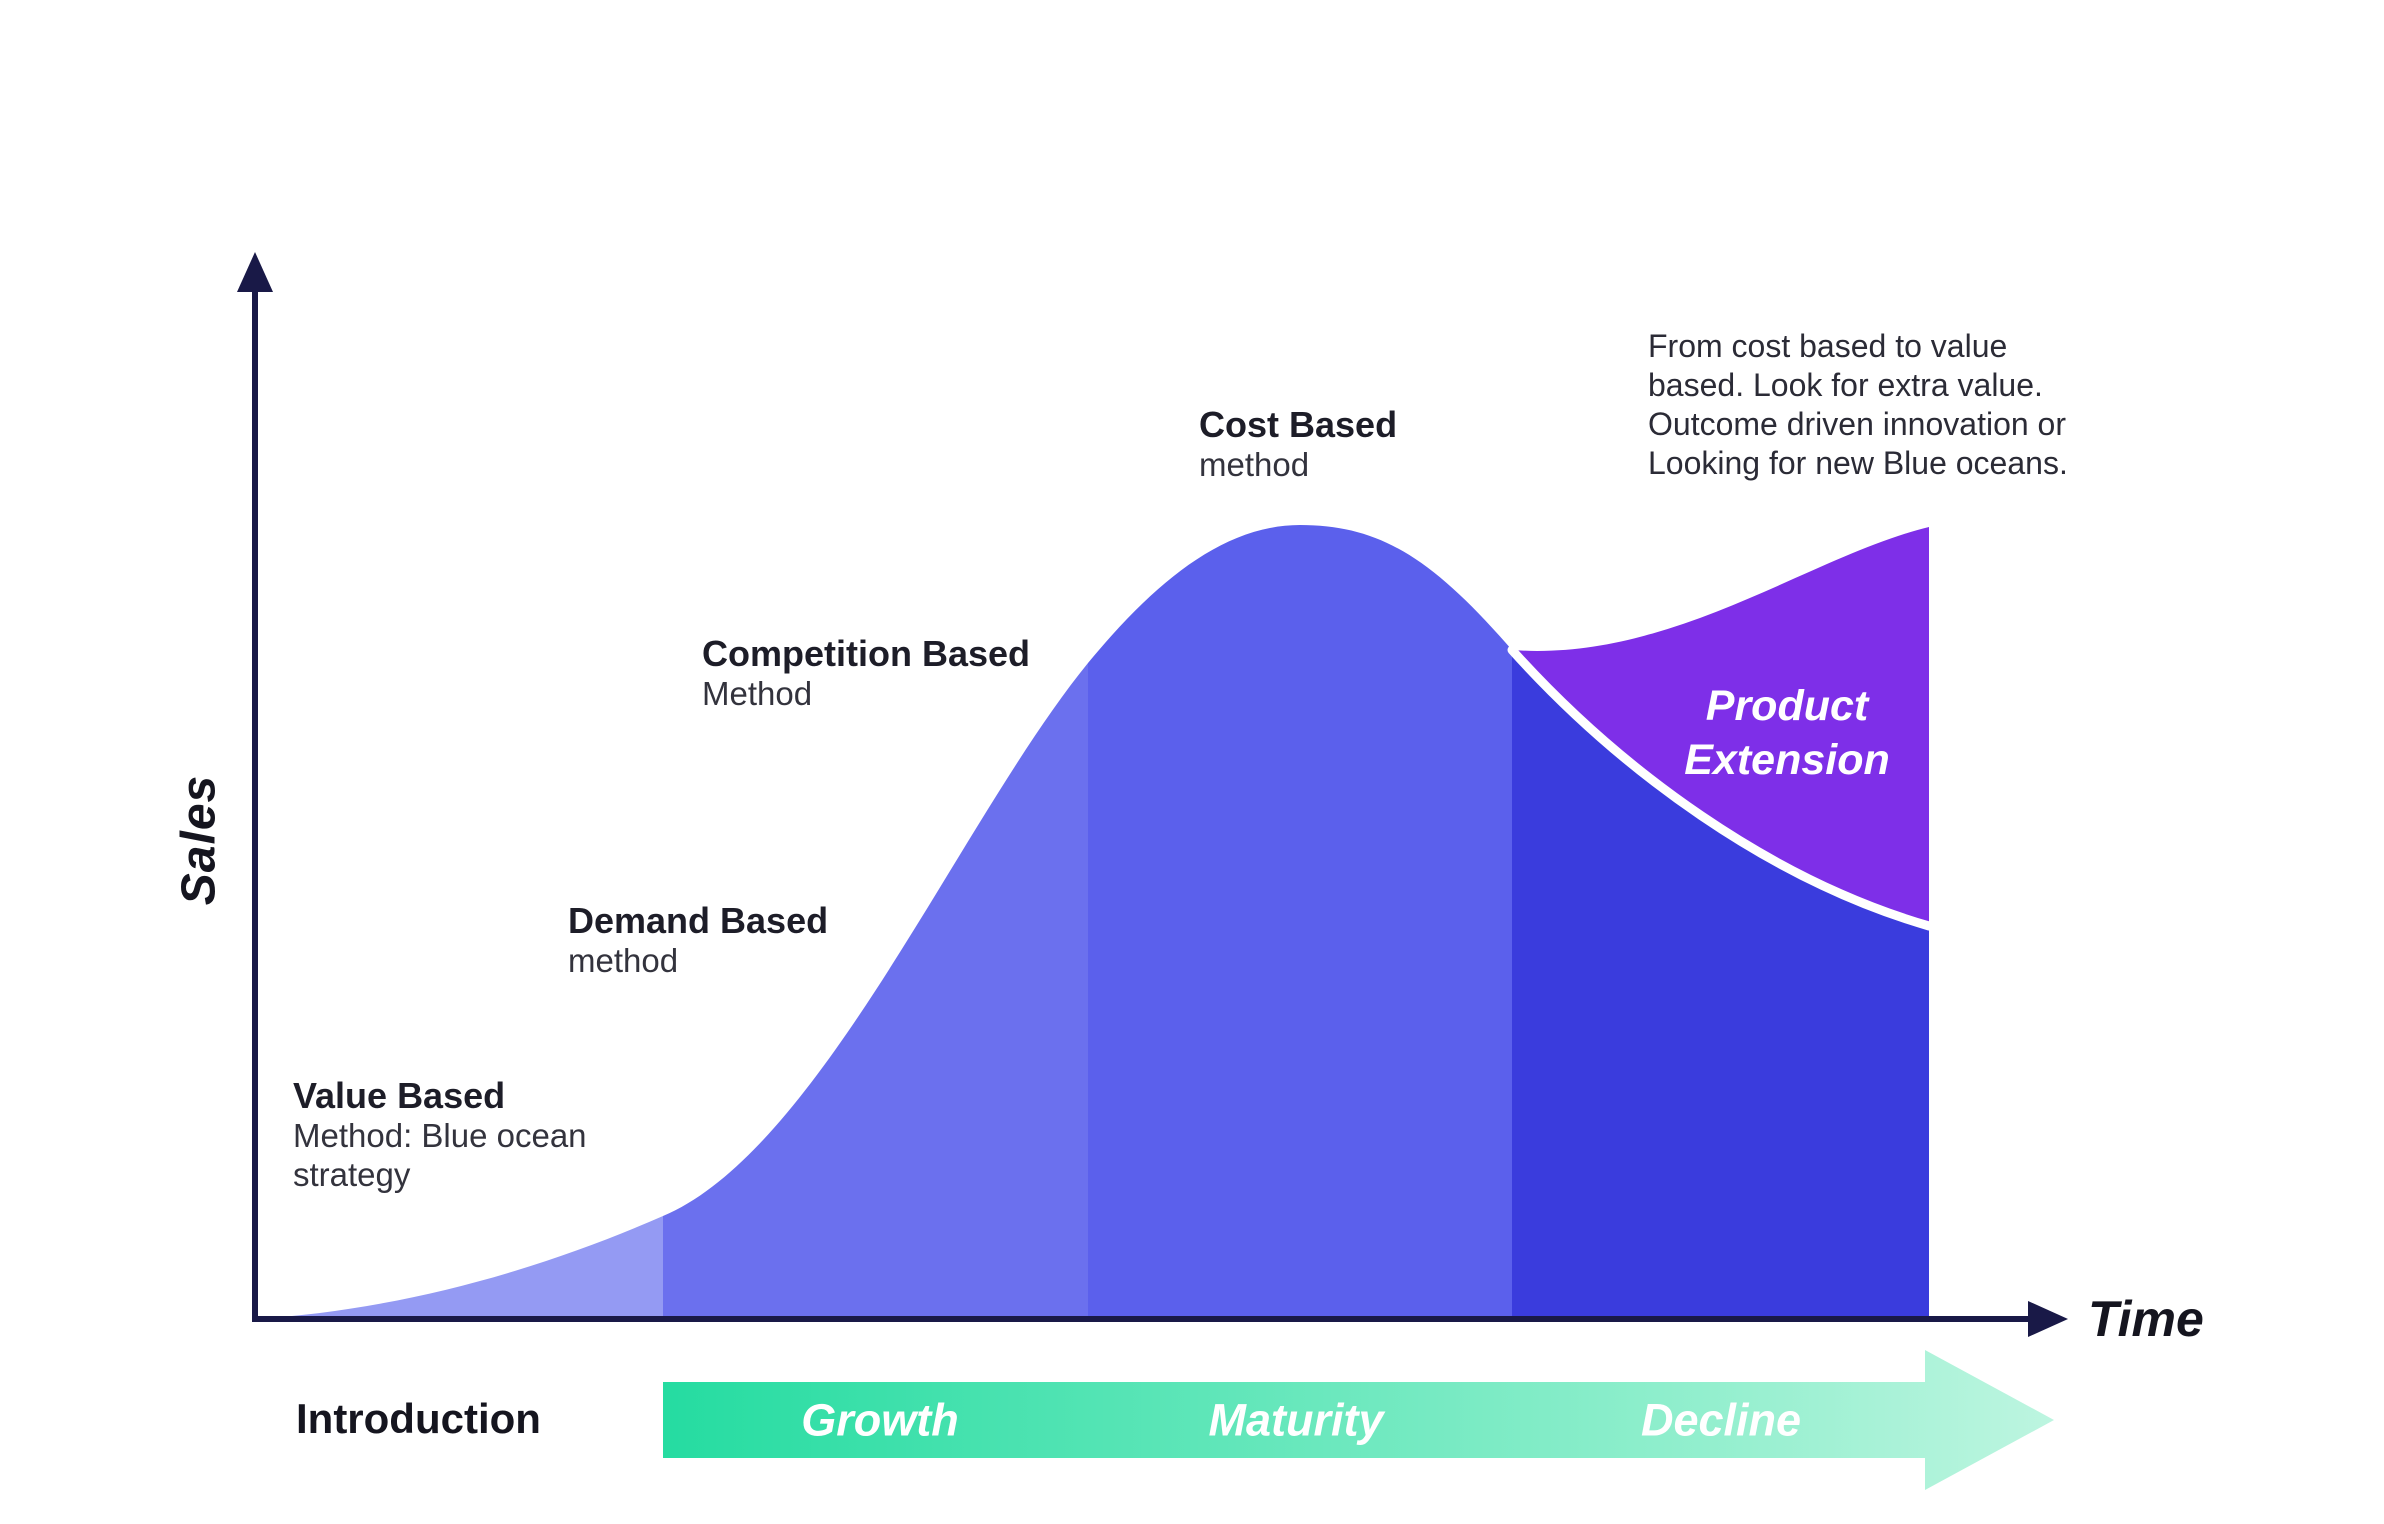 The width and height of the screenshot is (2384, 1524). I want to click on cost-based-title: Cost Based, so click(1298, 424).